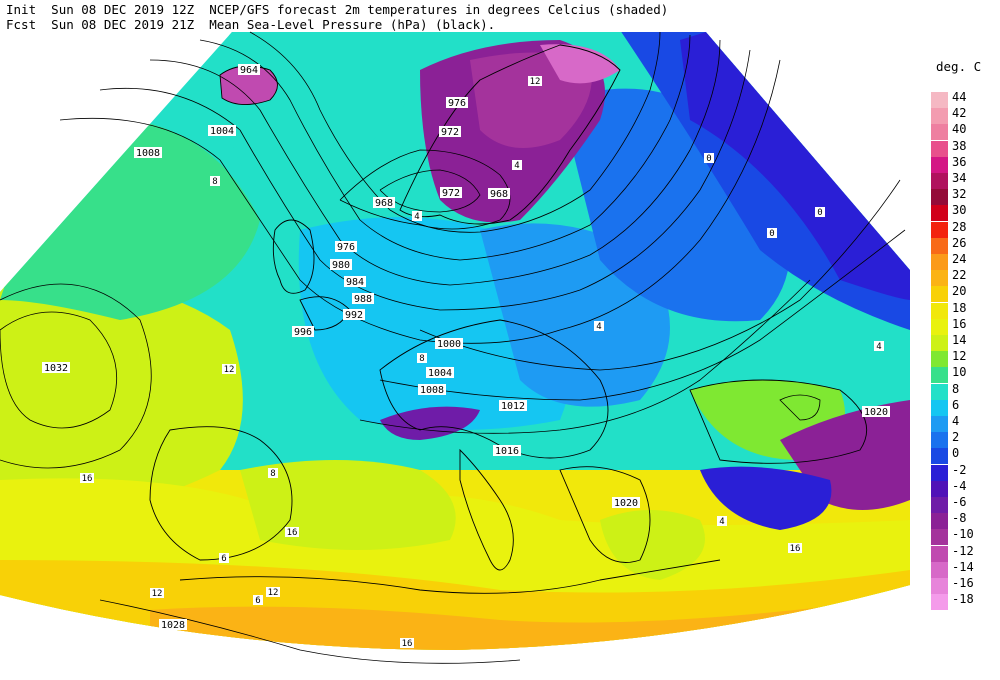 The image size is (1000, 680). I want to click on temp-label: 12, so click(273, 592).